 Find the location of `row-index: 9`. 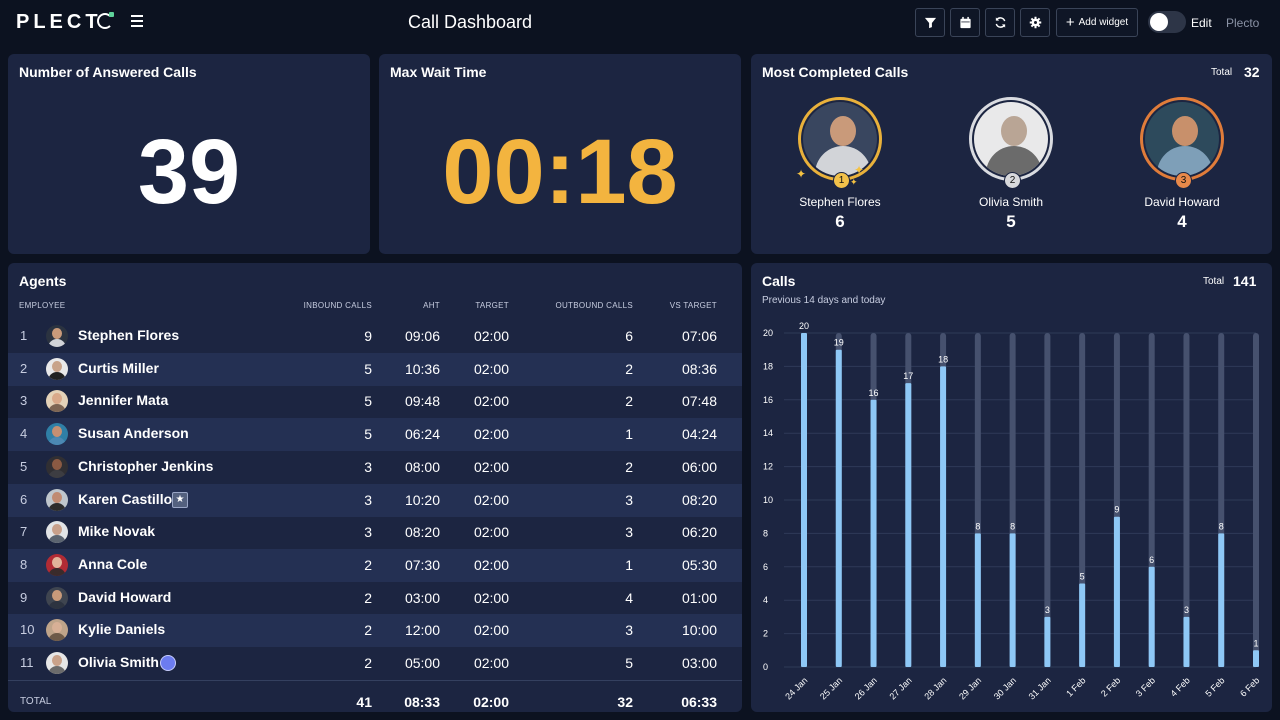

row-index: 9 is located at coordinates (24, 597).